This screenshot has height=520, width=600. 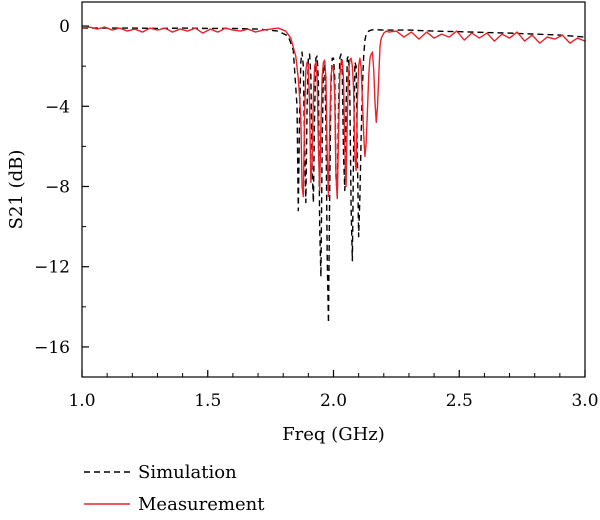 I want to click on legend: Simulation Measurement, so click(x=174, y=488).